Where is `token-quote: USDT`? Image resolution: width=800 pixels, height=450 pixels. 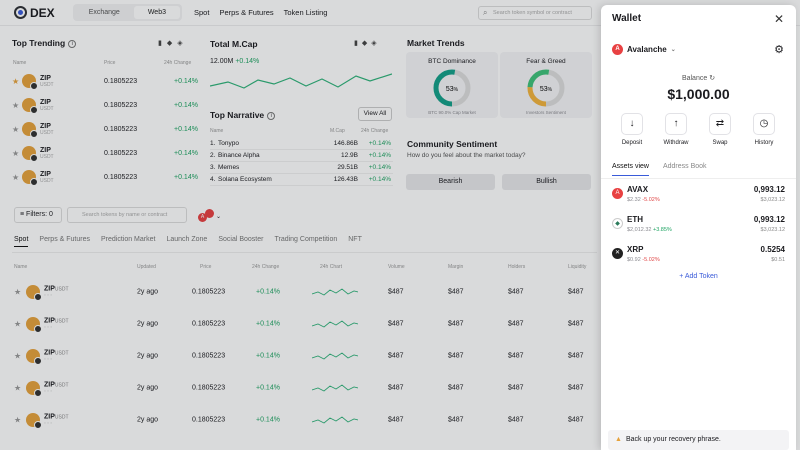 token-quote: USDT is located at coordinates (47, 132).